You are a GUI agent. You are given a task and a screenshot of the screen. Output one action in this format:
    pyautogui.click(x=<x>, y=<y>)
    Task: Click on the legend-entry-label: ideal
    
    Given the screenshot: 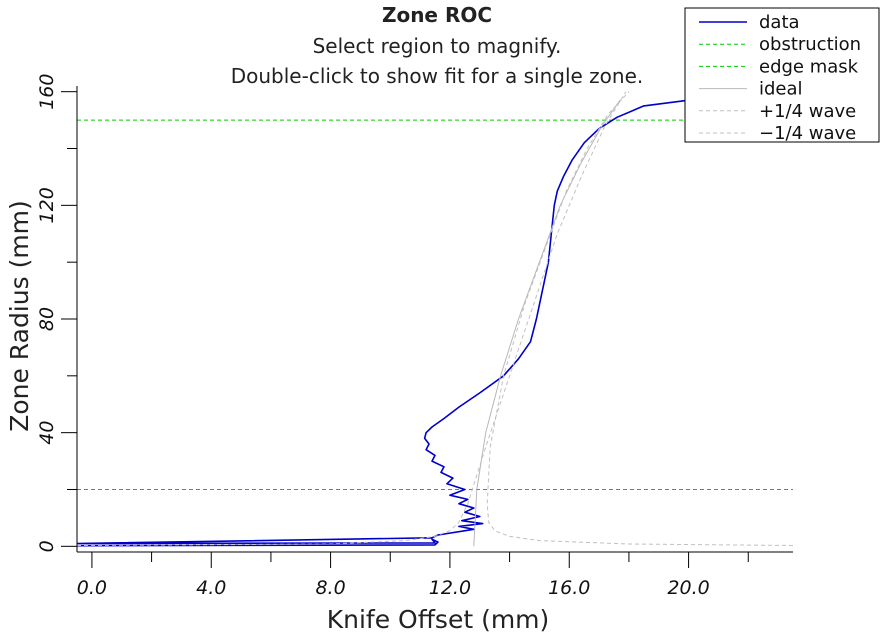 What is the action you would take?
    pyautogui.click(x=781, y=89)
    